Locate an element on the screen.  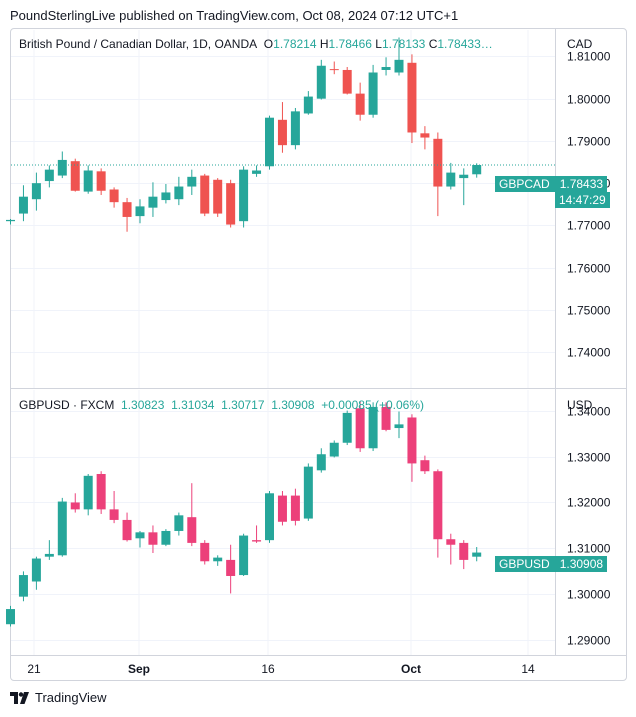
y-tick-label: 1.79000 is located at coordinates (589, 142).